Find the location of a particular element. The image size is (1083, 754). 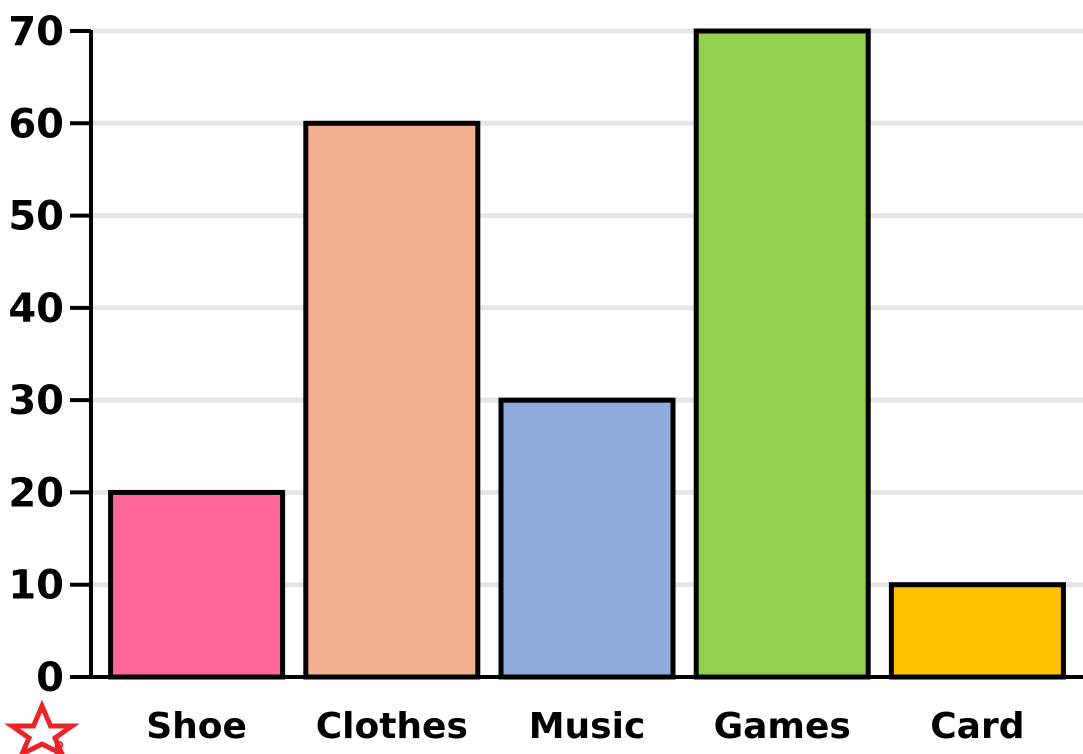

y-tick-label: 40 is located at coordinates (36, 309).